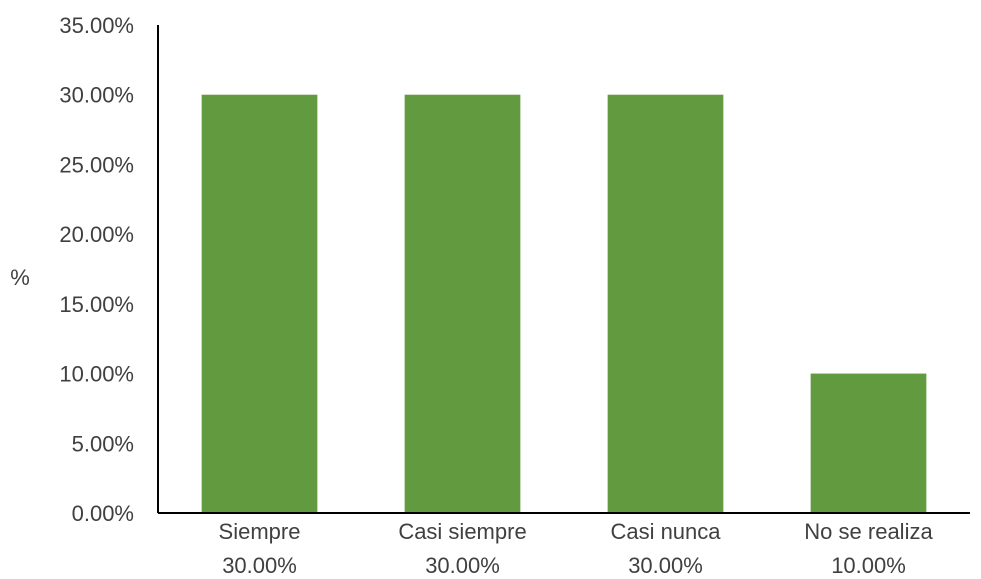 This screenshot has width=981, height=579. Describe the element at coordinates (260, 531) in the screenshot. I see `x-tick-label: Siempre` at that location.